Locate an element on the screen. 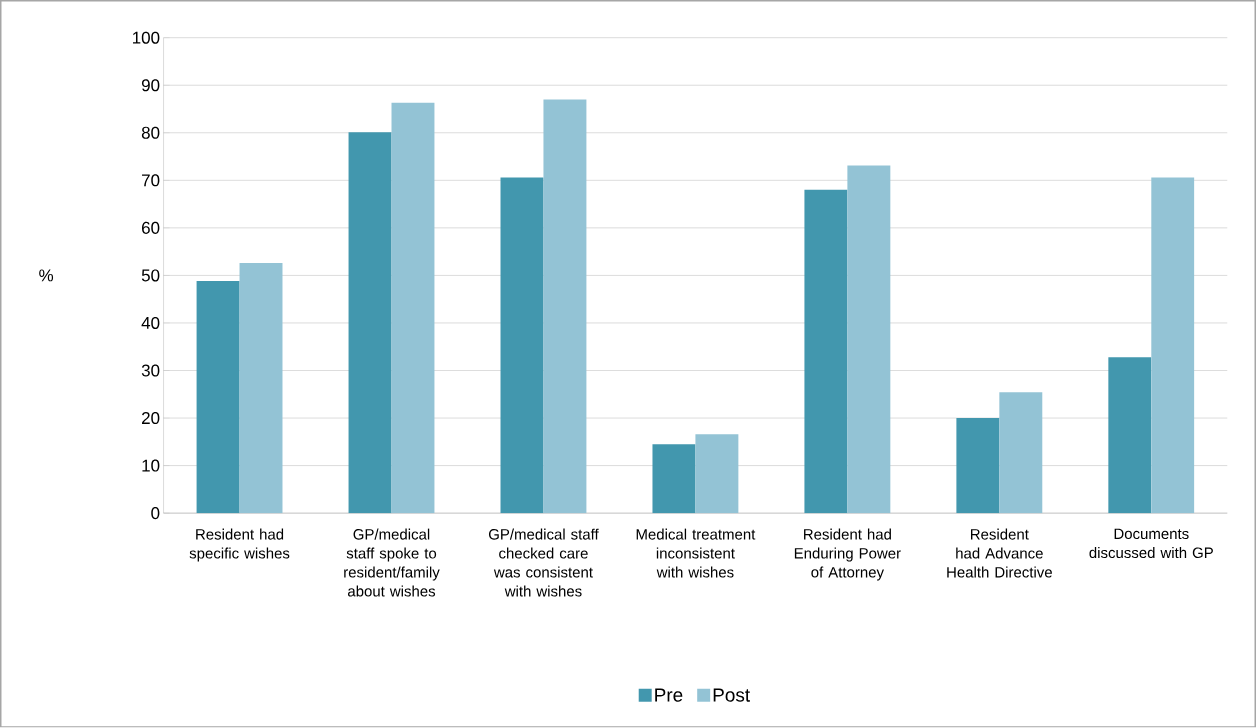 The height and width of the screenshot is (728, 1256). y-tick-label: 0 is located at coordinates (155, 513).